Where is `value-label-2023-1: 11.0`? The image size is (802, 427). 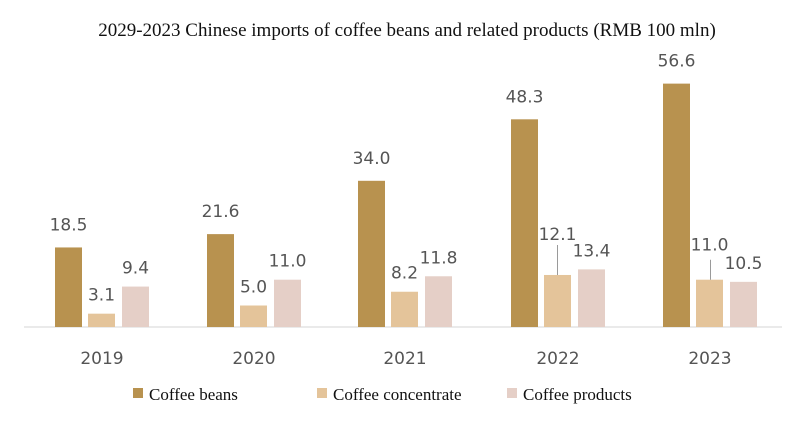
value-label-2023-1: 11.0 is located at coordinates (710, 246).